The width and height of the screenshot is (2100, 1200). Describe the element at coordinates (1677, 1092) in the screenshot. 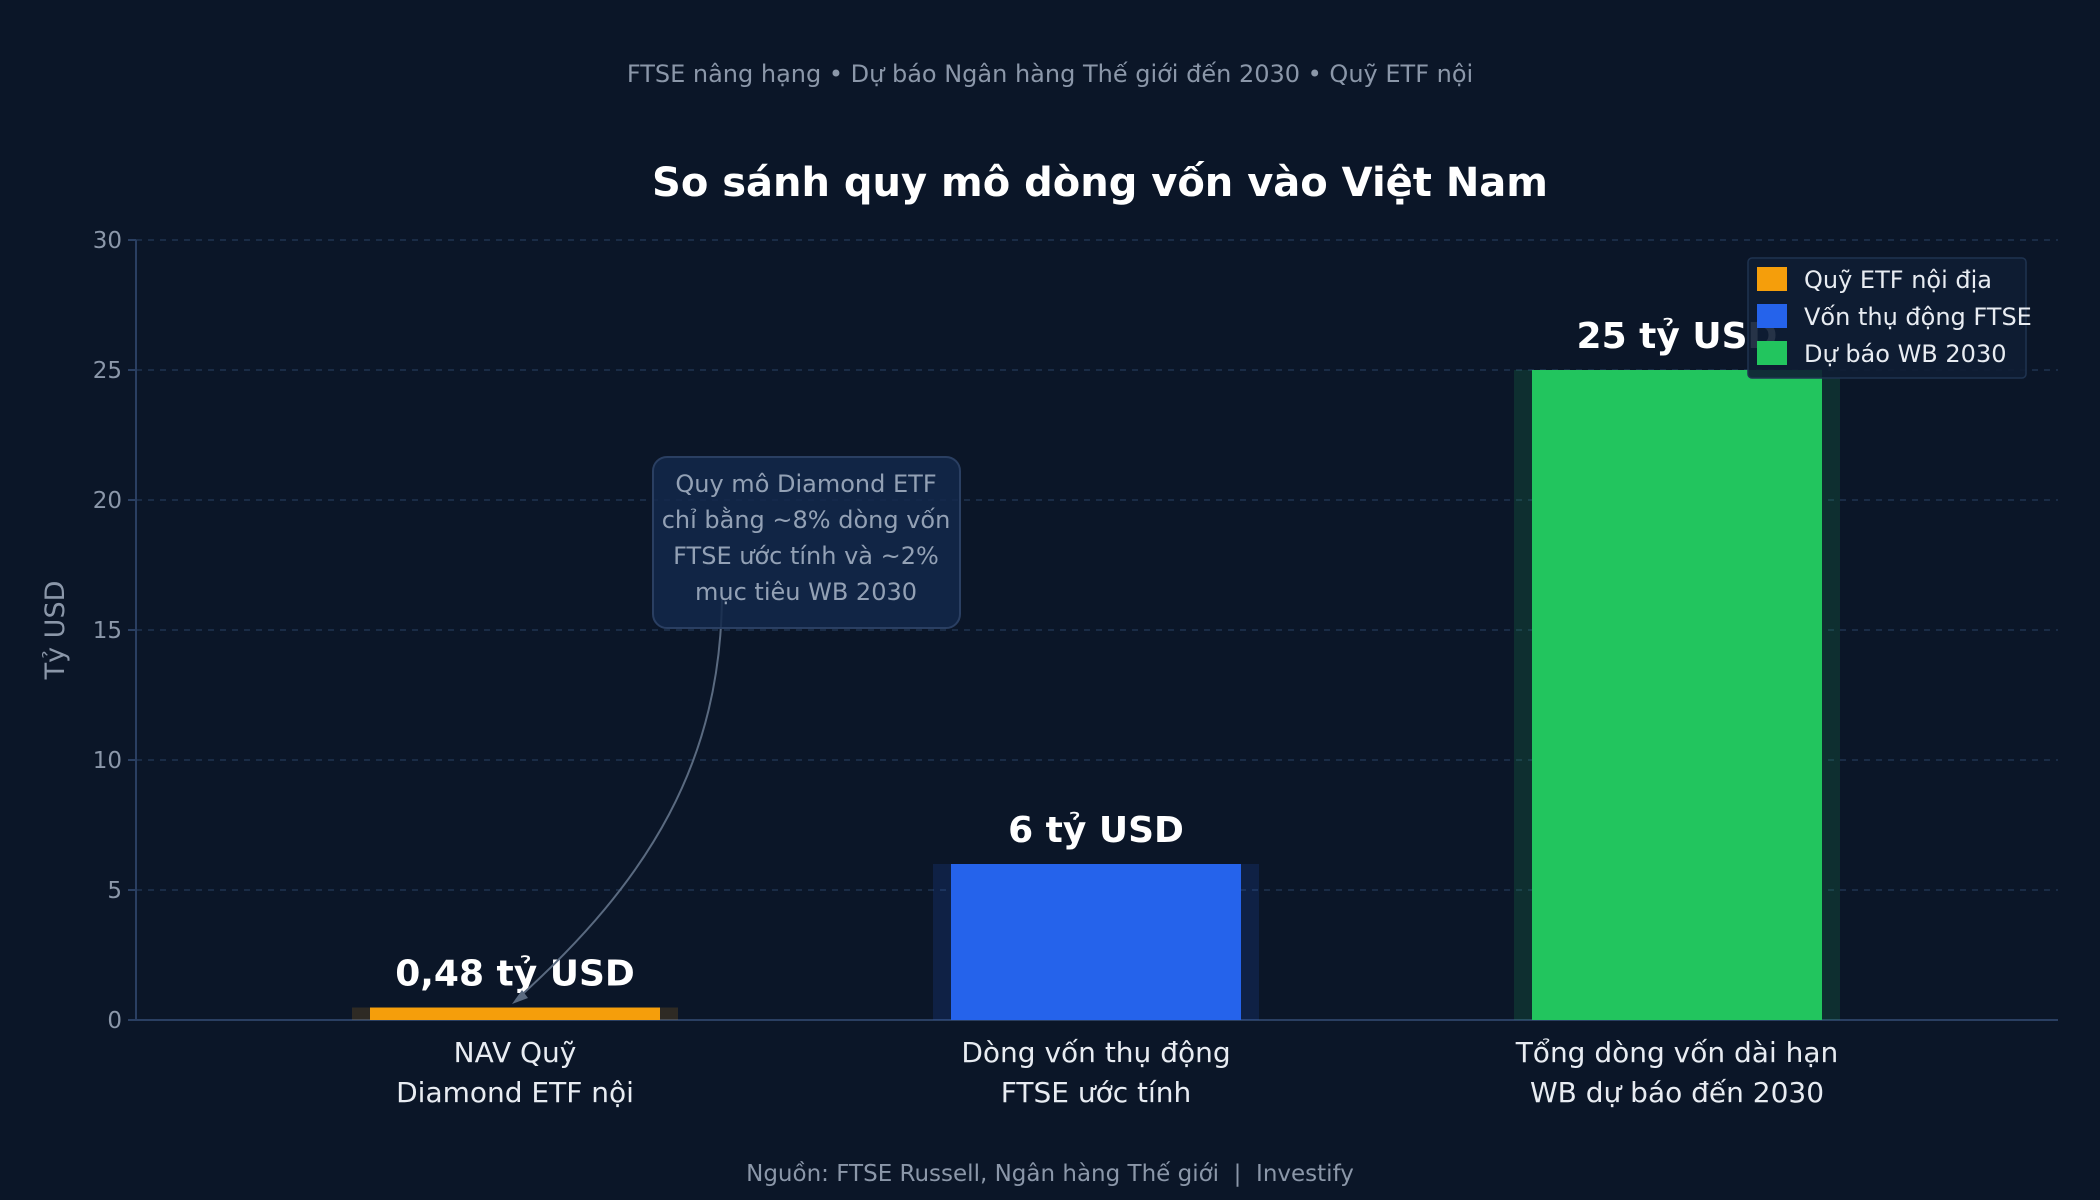

I see `category-label: WB dự báo đến 2030` at that location.